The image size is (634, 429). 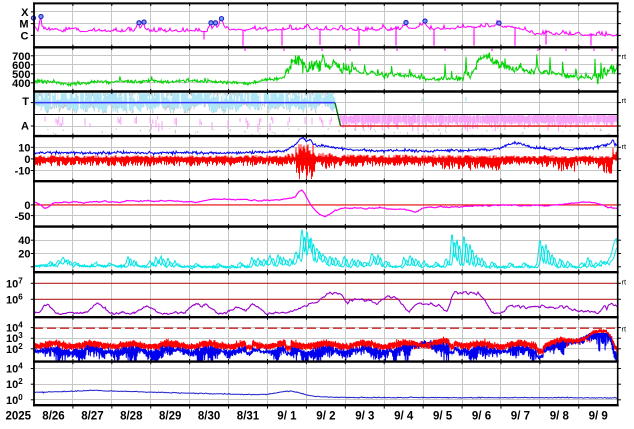 I want to click on svg-text: 20, so click(x=24, y=255).